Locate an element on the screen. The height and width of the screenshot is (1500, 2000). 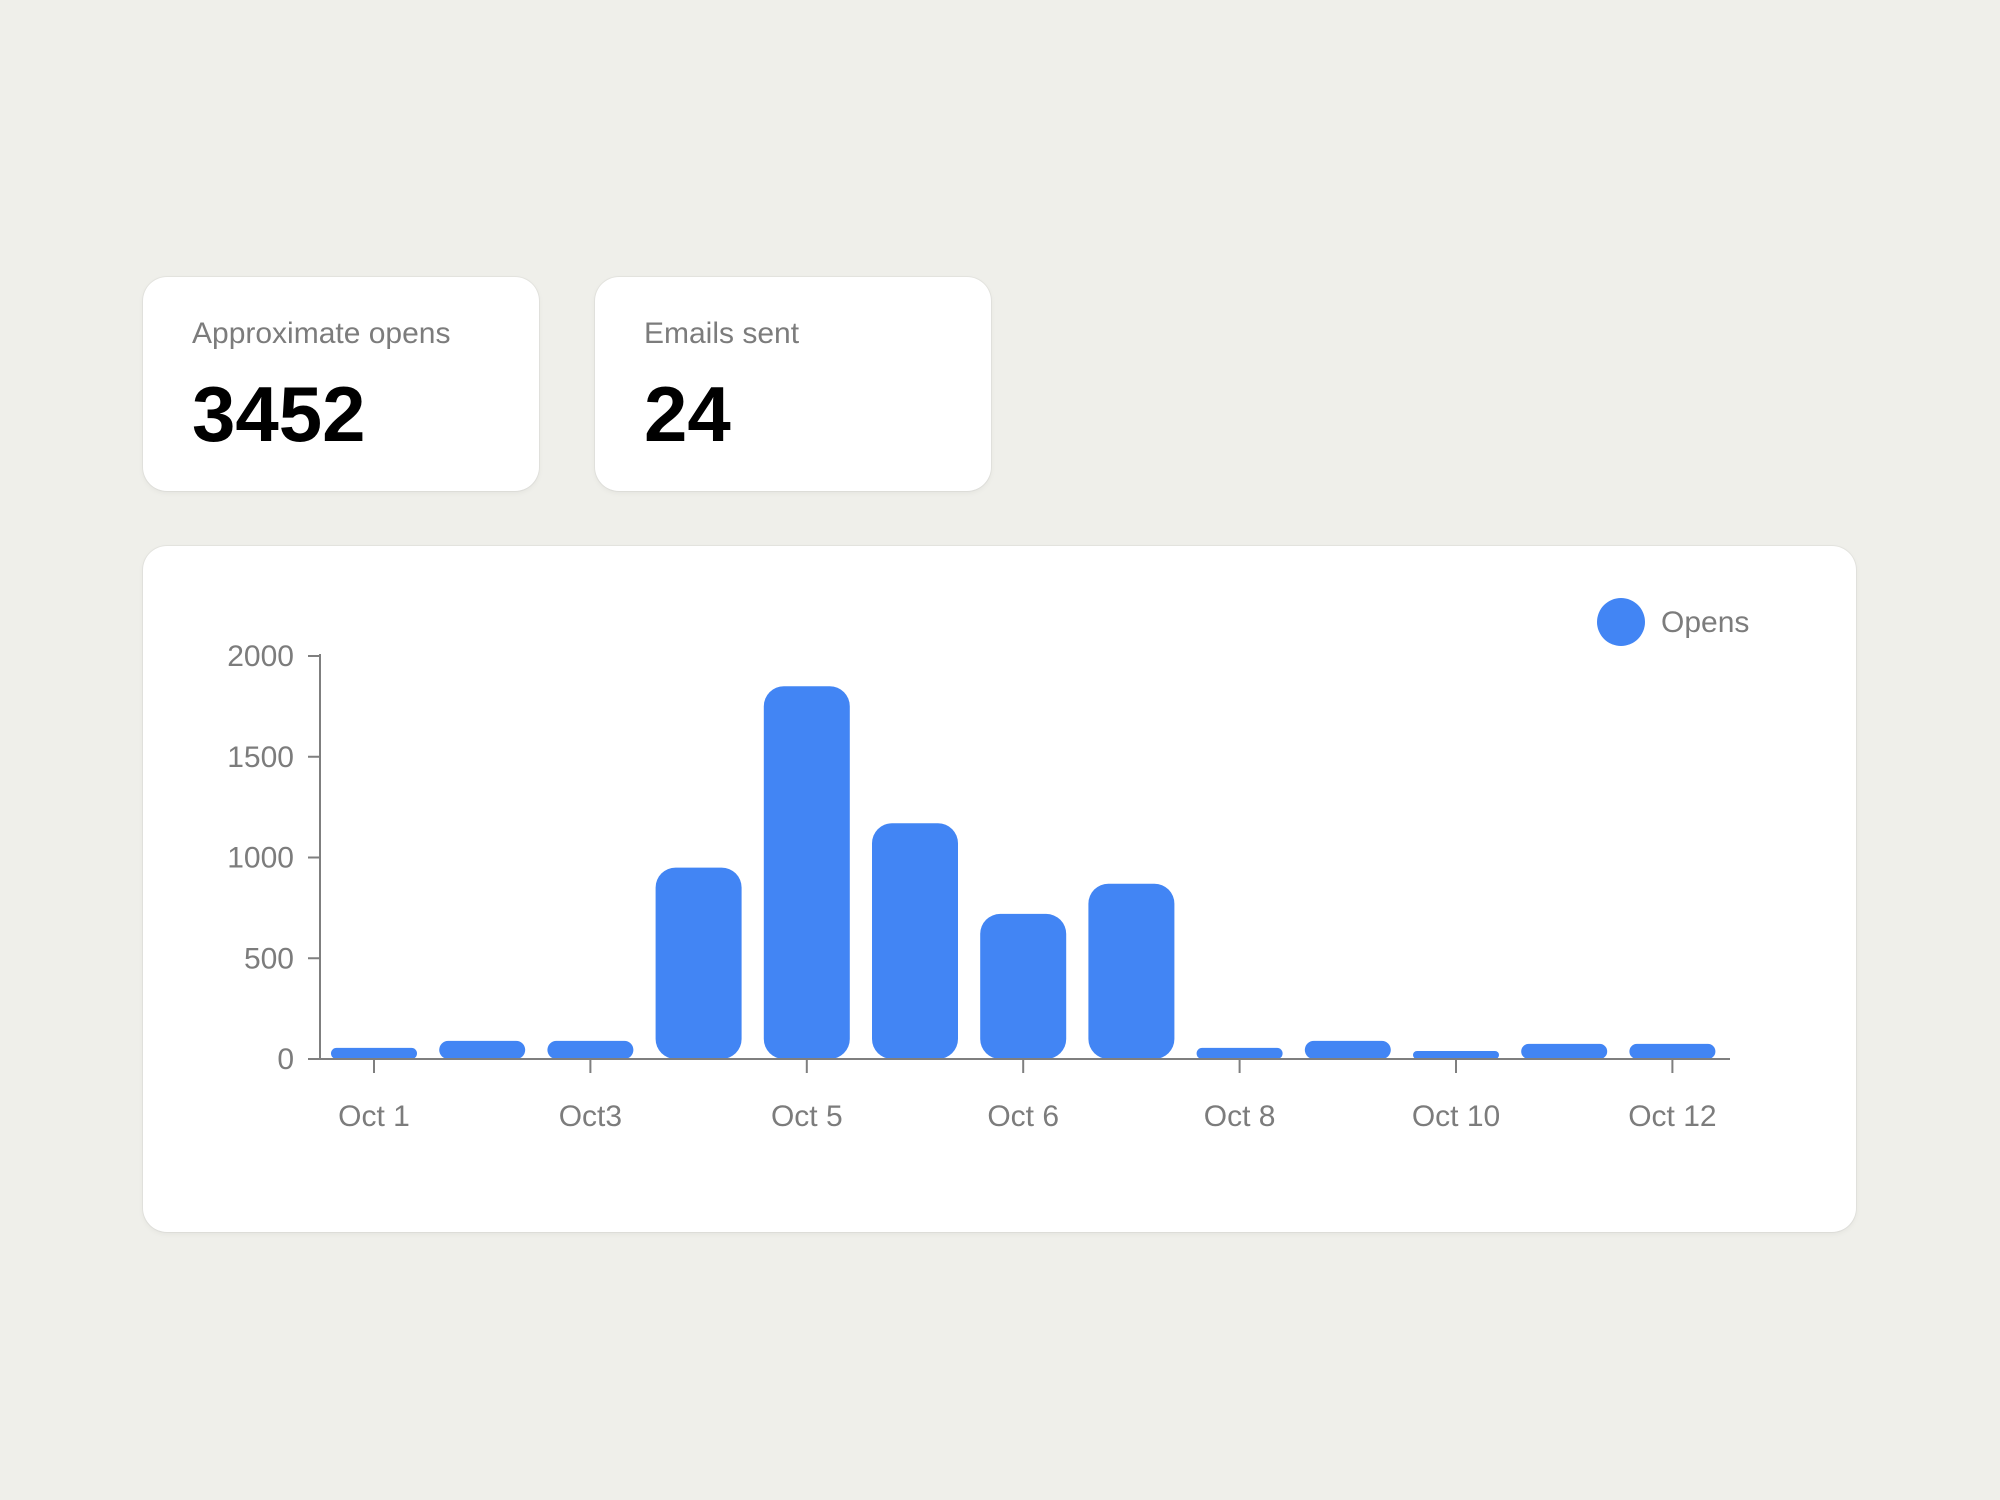
x-tick-label: Oct 12 is located at coordinates (1672, 1116).